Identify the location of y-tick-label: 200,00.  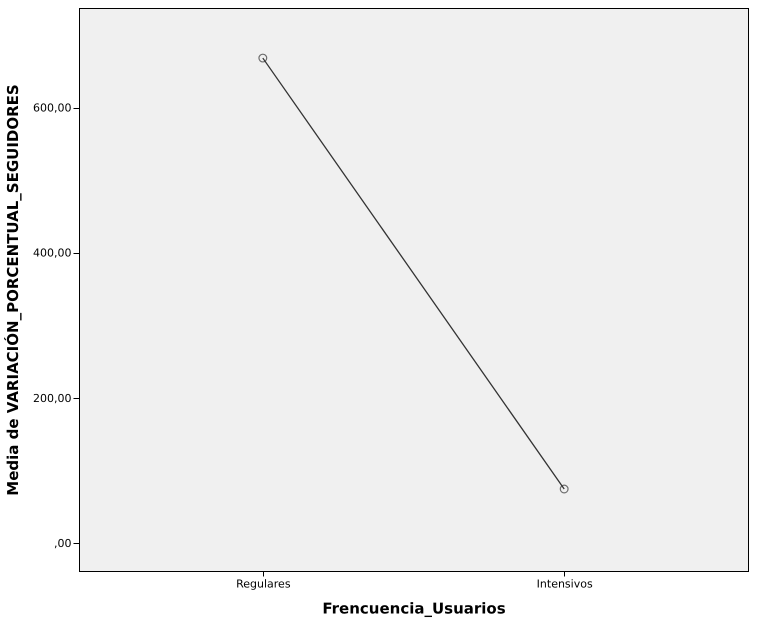
(52, 398).